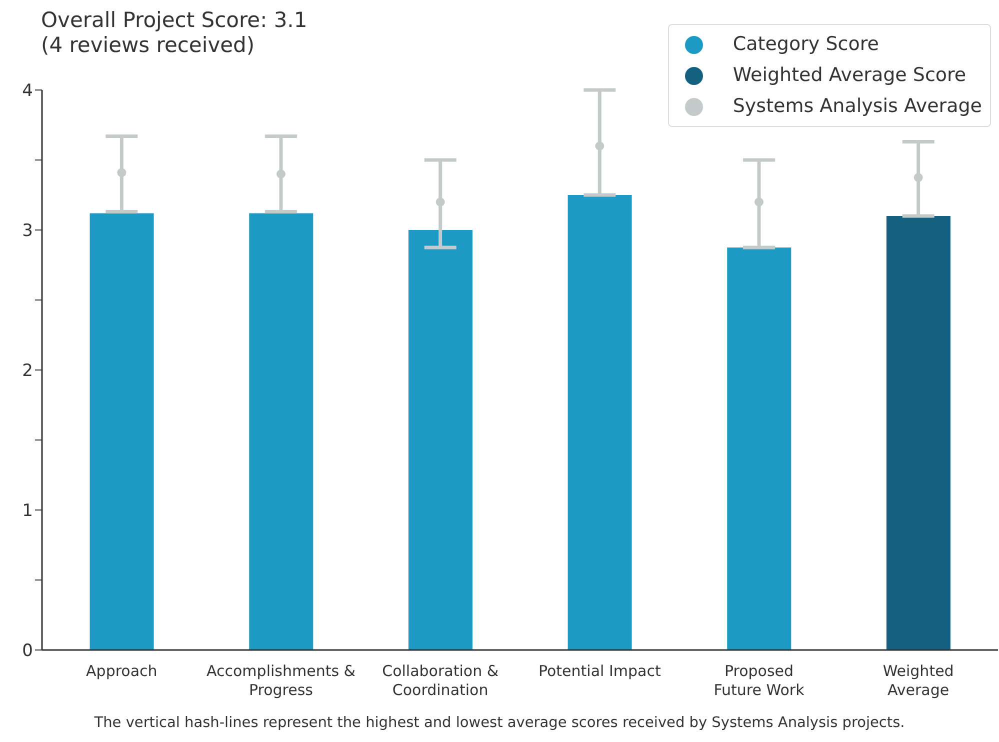  I want to click on x-tick-label: Accomplishments & Progress, so click(281, 680).